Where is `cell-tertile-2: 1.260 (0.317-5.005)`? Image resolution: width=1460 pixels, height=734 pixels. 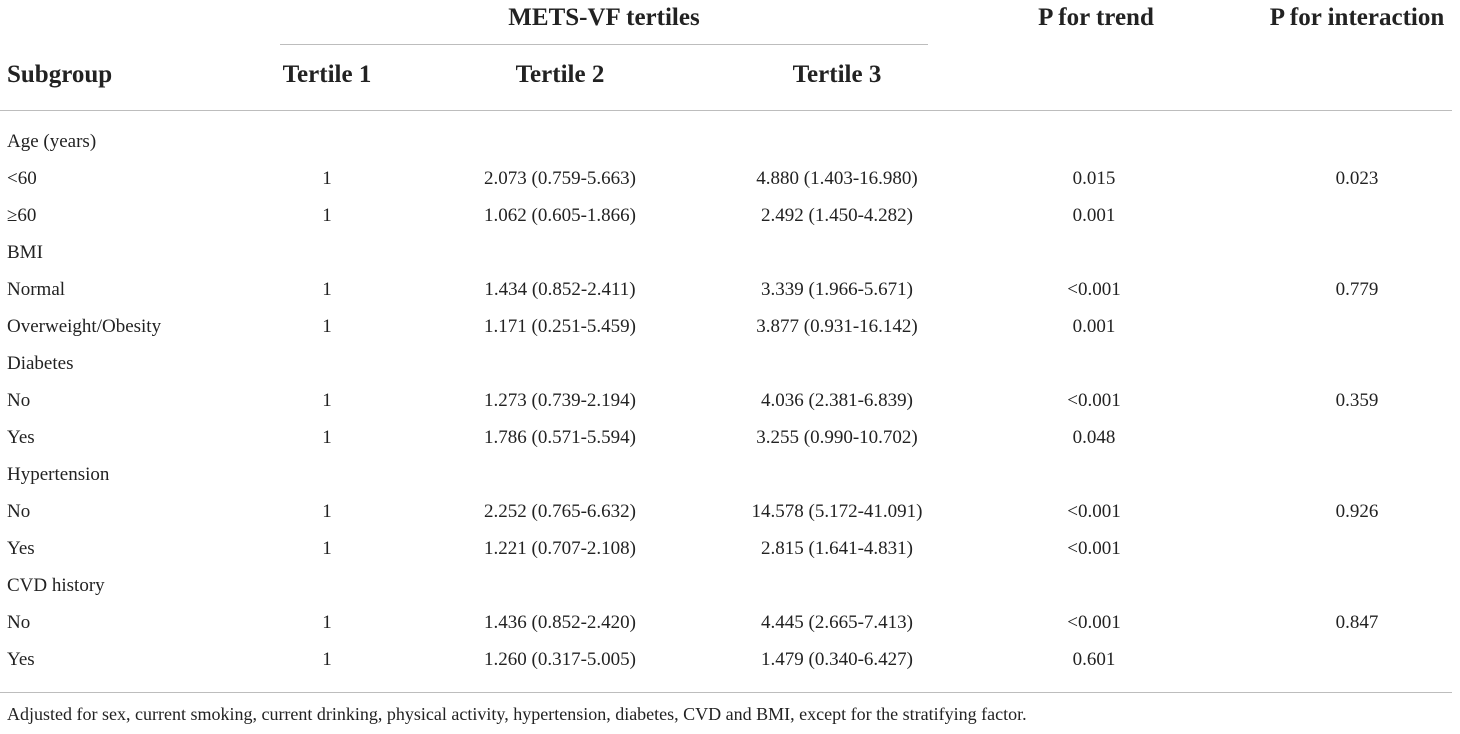
cell-tertile-2: 1.260 (0.317-5.005) is located at coordinates (560, 659).